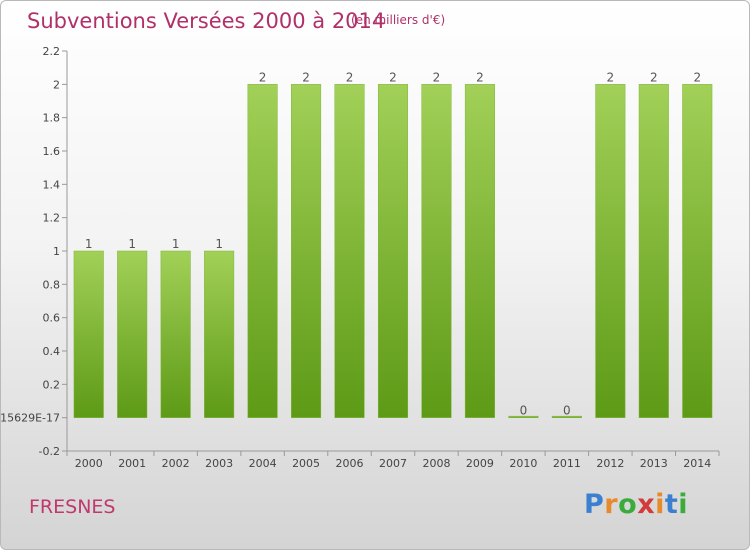 The height and width of the screenshot is (550, 750). Describe the element at coordinates (52, 384) in the screenshot. I see `y-tick-label: 0.2` at that location.